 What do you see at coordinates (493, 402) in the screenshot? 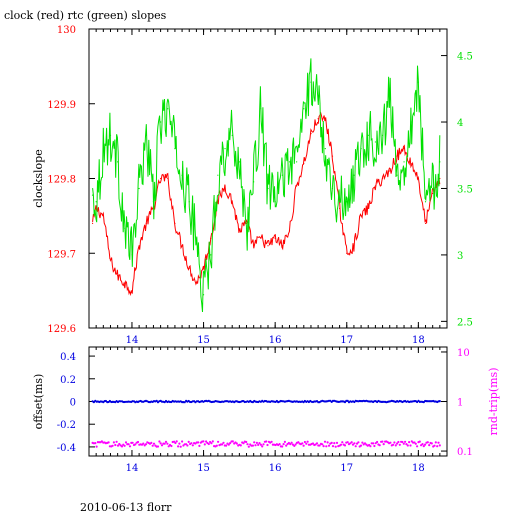
I see `y2-axis-label: rnd-trip(ms)` at bounding box center [493, 402].